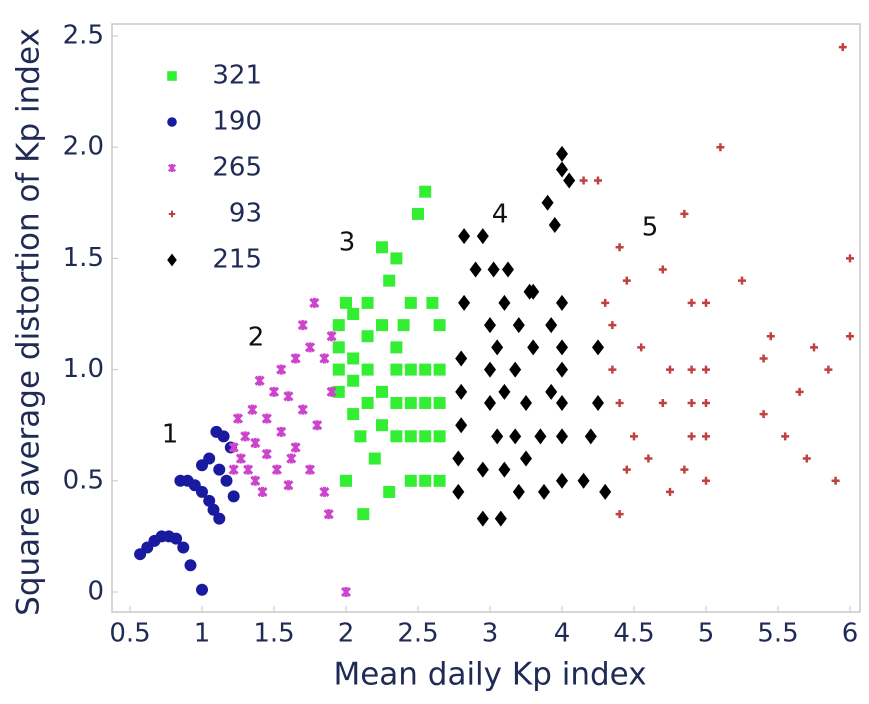  Describe the element at coordinates (706, 634) in the screenshot. I see `x-tick-label: 5` at that location.